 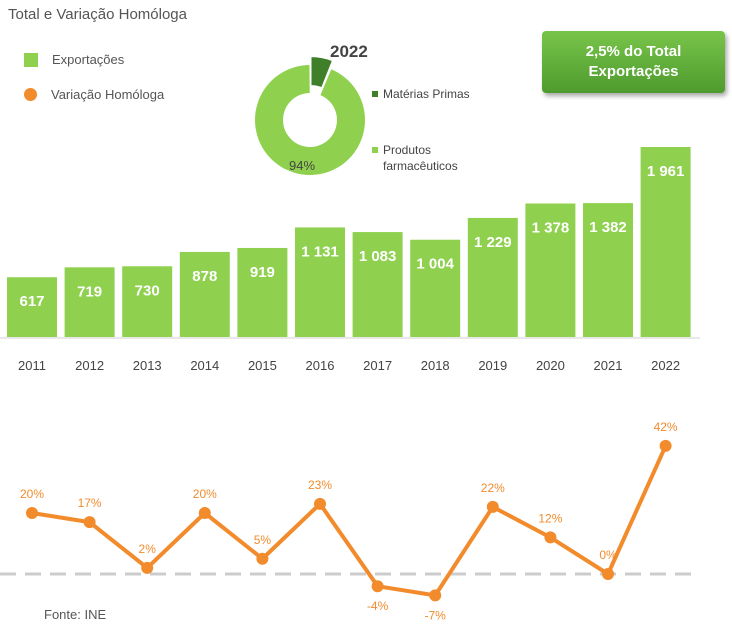 I want to click on x-tick-label: 2013, so click(x=147, y=365).